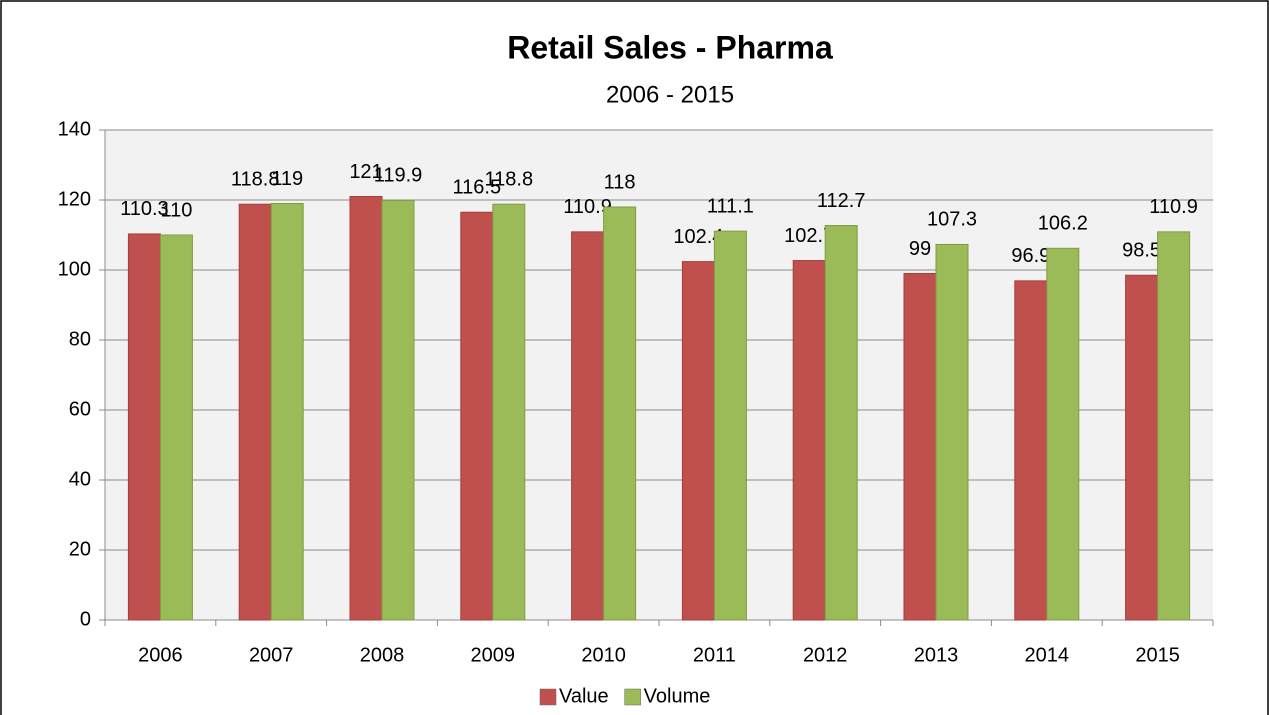 Image resolution: width=1269 pixels, height=715 pixels. Describe the element at coordinates (698, 237) in the screenshot. I see `data-label: 102.4` at that location.